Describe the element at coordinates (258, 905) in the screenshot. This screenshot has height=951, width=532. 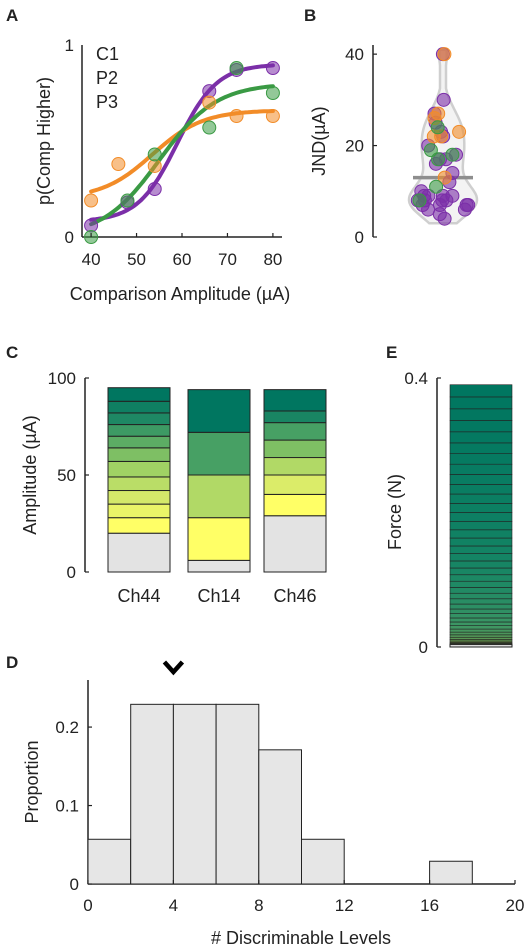
I see `x-tick-label: 8` at that location.